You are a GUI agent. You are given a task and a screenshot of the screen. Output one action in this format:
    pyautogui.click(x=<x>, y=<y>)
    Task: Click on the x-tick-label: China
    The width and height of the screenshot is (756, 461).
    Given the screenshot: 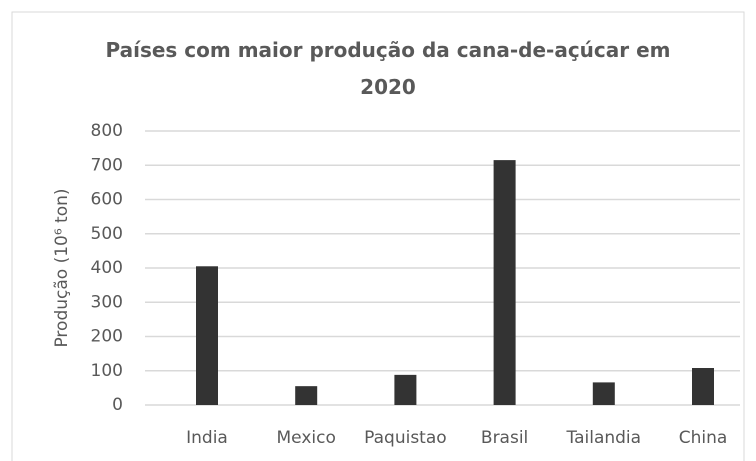 What is the action you would take?
    pyautogui.click(x=703, y=438)
    